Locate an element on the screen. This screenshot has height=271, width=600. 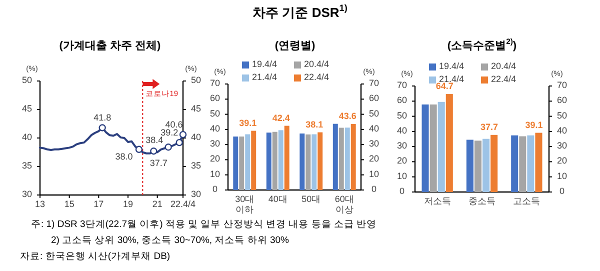
legend-label: 21.4/4 is located at coordinates (265, 77).